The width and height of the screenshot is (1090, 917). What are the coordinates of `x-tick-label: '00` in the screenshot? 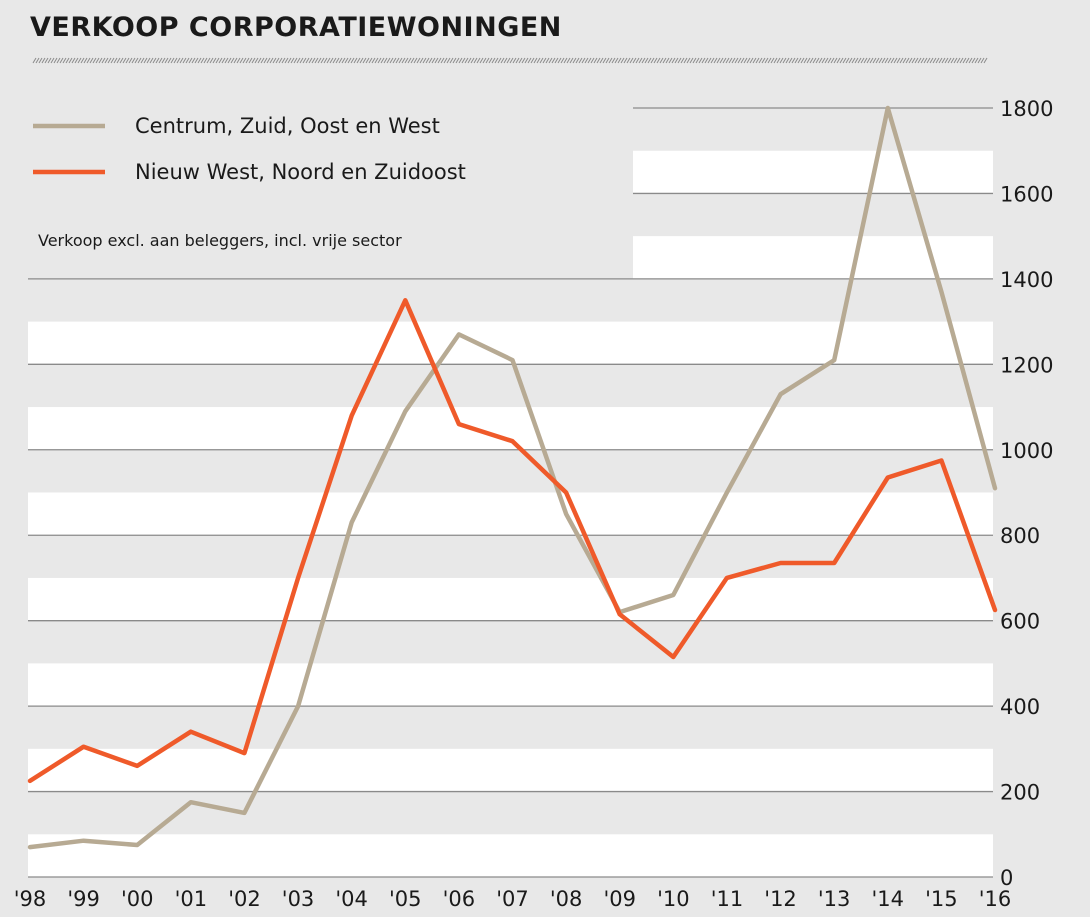 It's located at (137, 899).